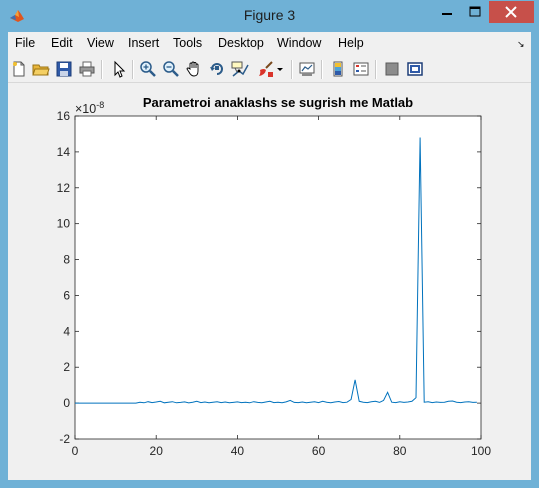 This screenshot has width=539, height=488. Describe the element at coordinates (238, 451) in the screenshot. I see `x-tick-label: 40` at that location.